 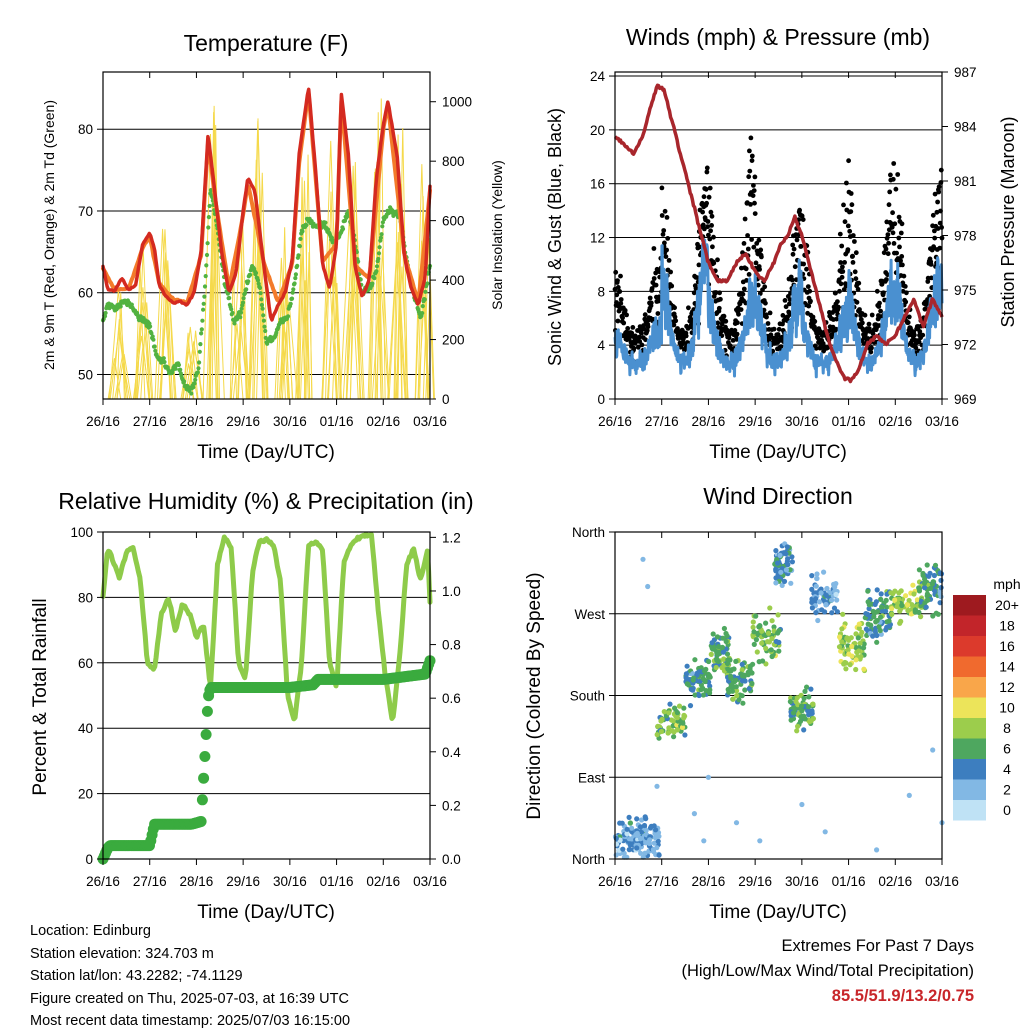 What do you see at coordinates (85, 293) in the screenshot?
I see `y-tick-label: 60` at bounding box center [85, 293].